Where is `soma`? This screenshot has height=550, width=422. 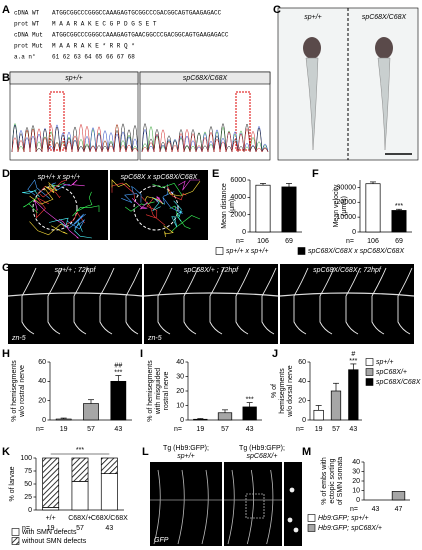 soma is located at coordinates (292, 490).